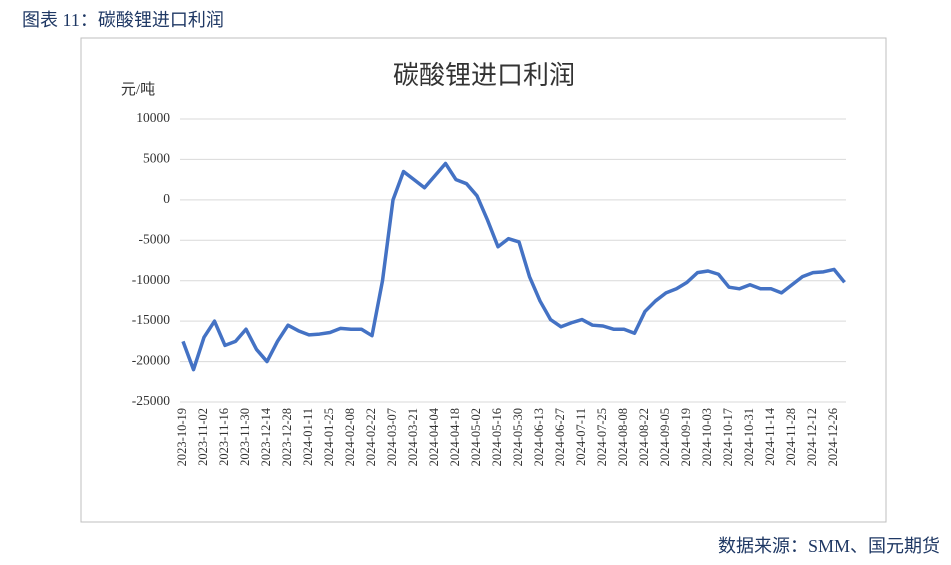 The image size is (951, 565). I want to click on x-tick-label: 2024-08-22, so click(644, 437).